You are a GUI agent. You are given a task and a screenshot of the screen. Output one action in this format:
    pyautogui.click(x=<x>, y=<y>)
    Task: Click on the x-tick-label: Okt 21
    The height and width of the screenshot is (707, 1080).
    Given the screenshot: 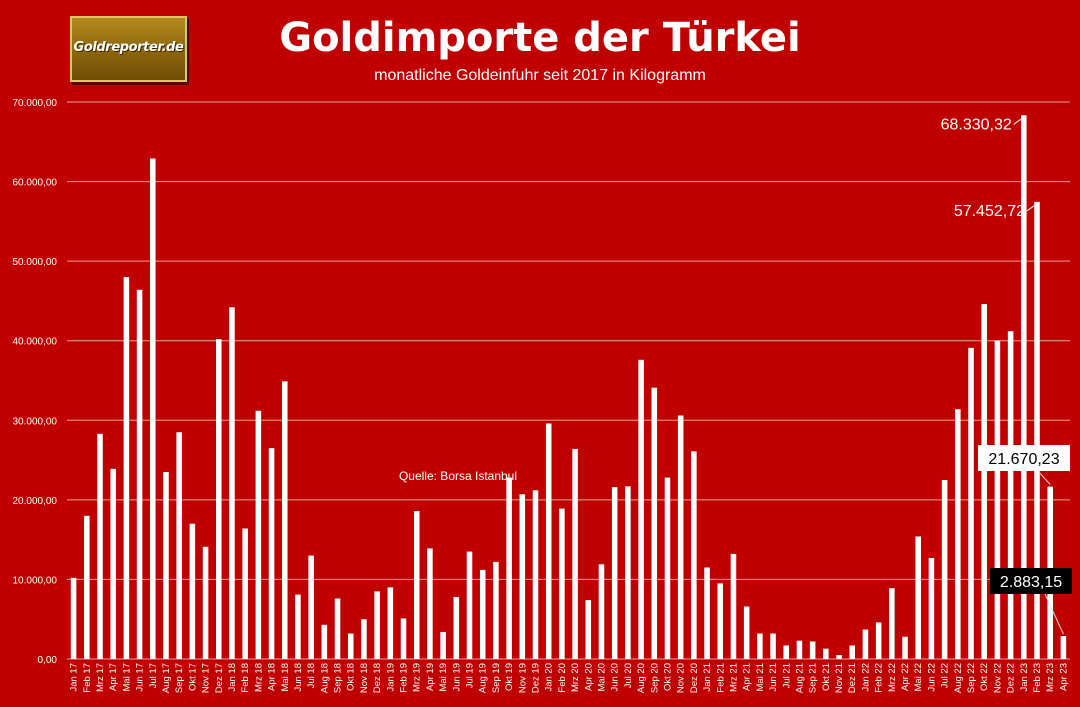 What is the action you would take?
    pyautogui.click(x=826, y=677)
    